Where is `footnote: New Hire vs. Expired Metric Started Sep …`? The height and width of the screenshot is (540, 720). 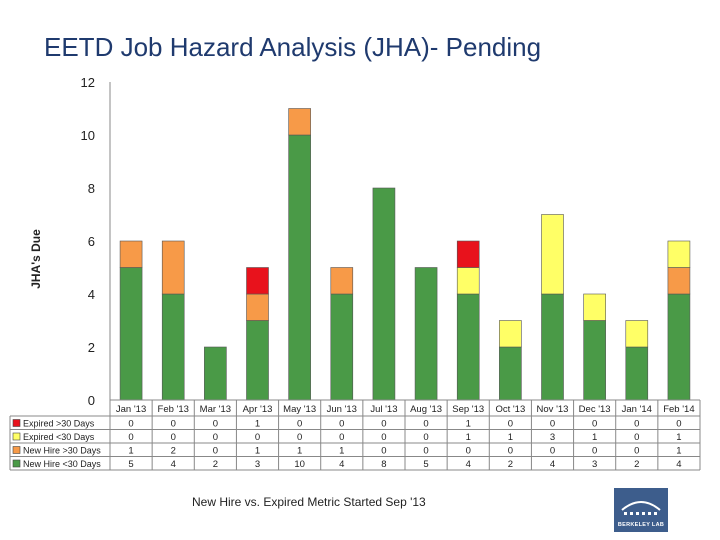 footnote: New Hire vs. Expired Metric Started Sep … is located at coordinates (309, 502).